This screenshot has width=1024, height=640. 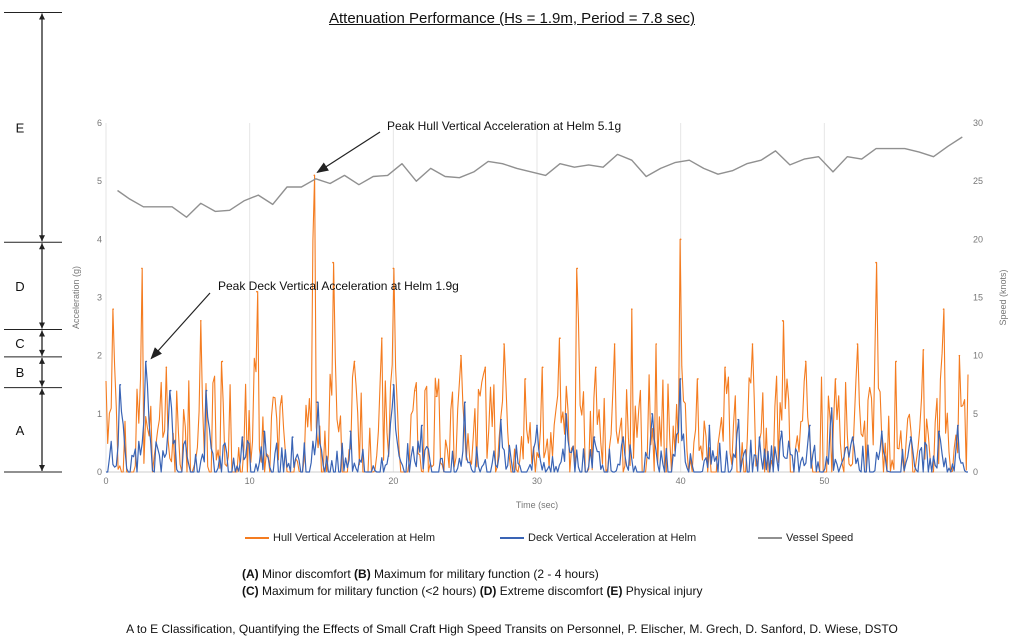 I want to click on class-e-code: (E), so click(x=614, y=591).